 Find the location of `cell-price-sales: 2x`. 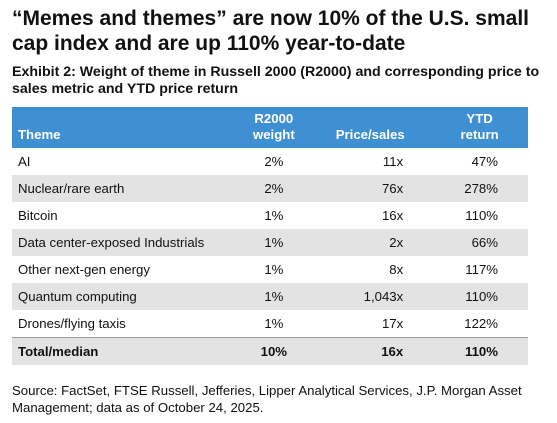

cell-price-sales: 2x is located at coordinates (396, 242).